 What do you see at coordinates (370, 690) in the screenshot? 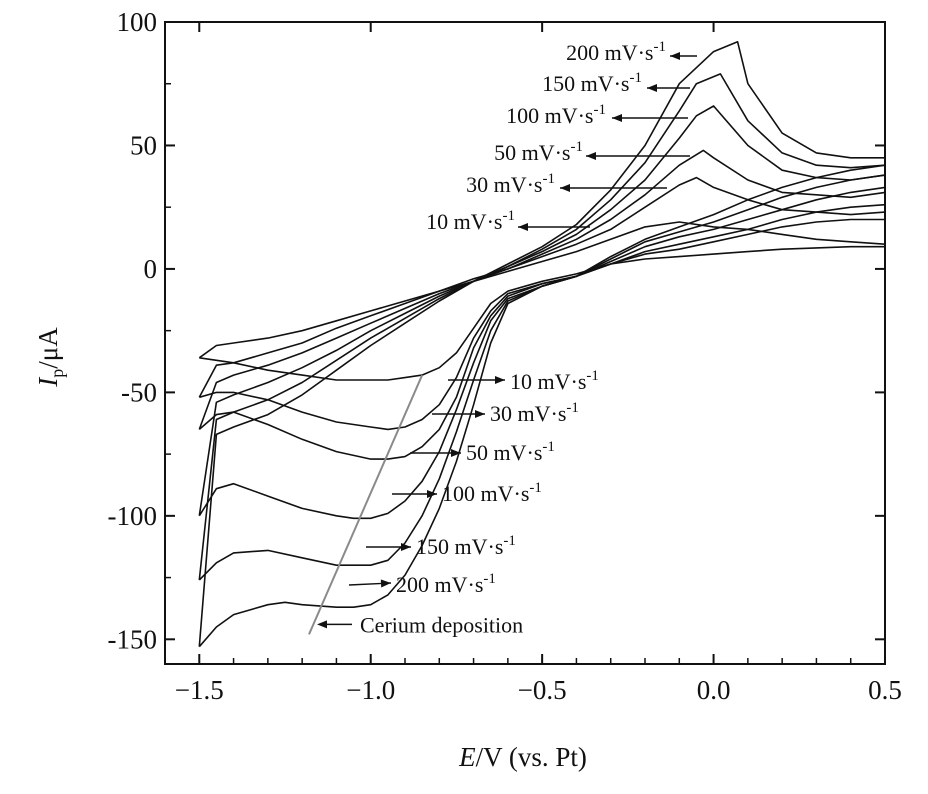
I see `x-tick-label: −1.0` at bounding box center [370, 690].